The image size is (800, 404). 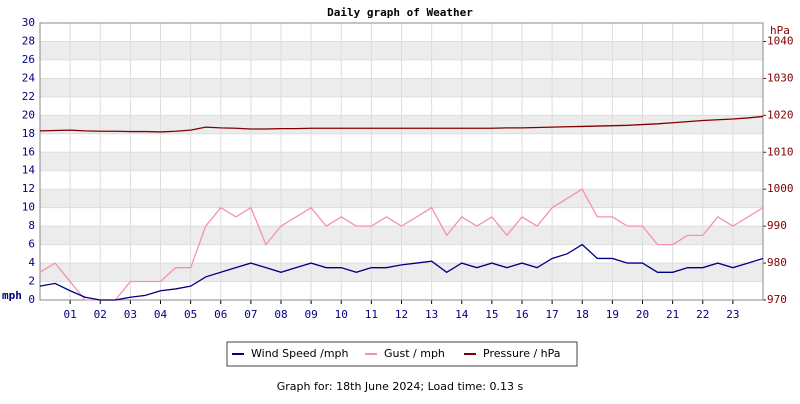 I want to click on x-tick-label: 01, so click(x=70, y=314).